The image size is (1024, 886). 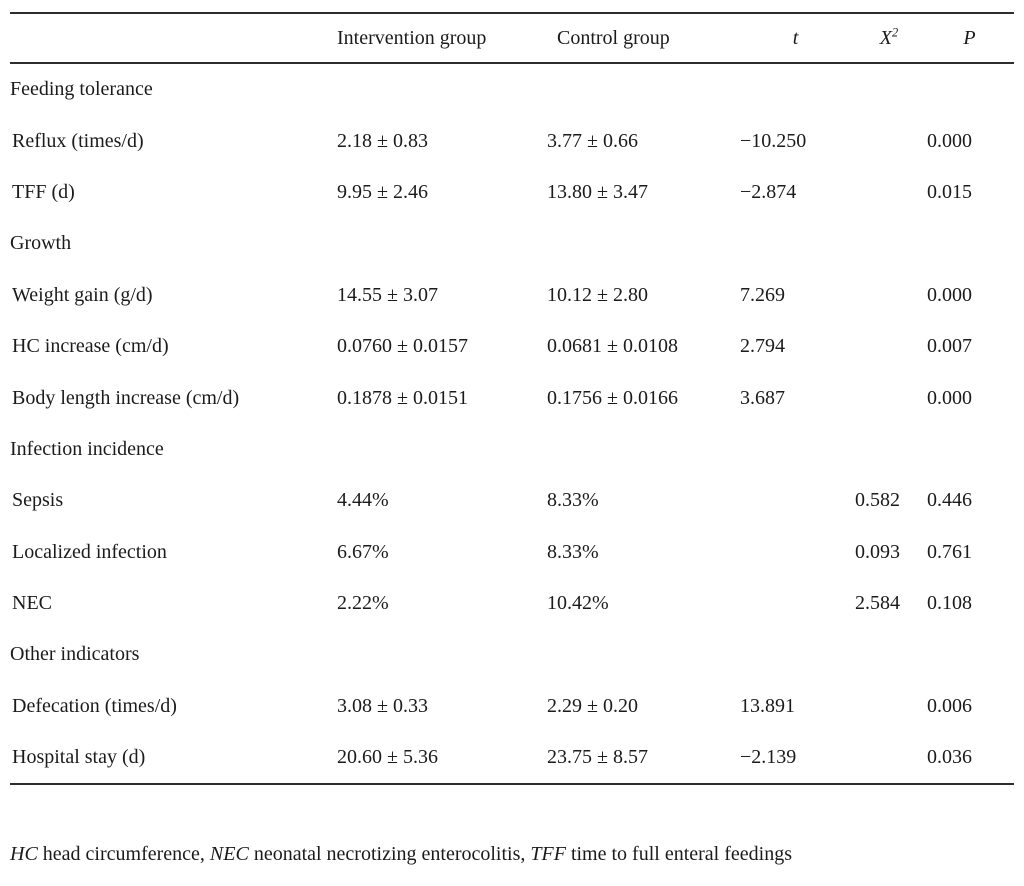 I want to click on cell-t: −10.250, so click(x=773, y=140).